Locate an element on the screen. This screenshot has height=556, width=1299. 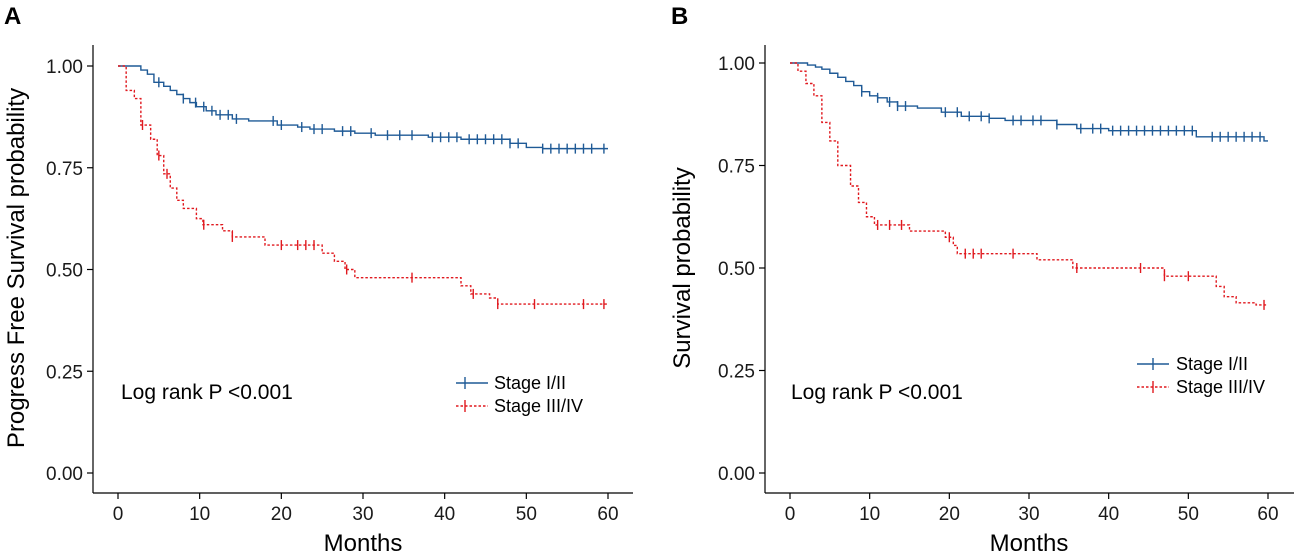
panel-letter: B is located at coordinates (679, 16).